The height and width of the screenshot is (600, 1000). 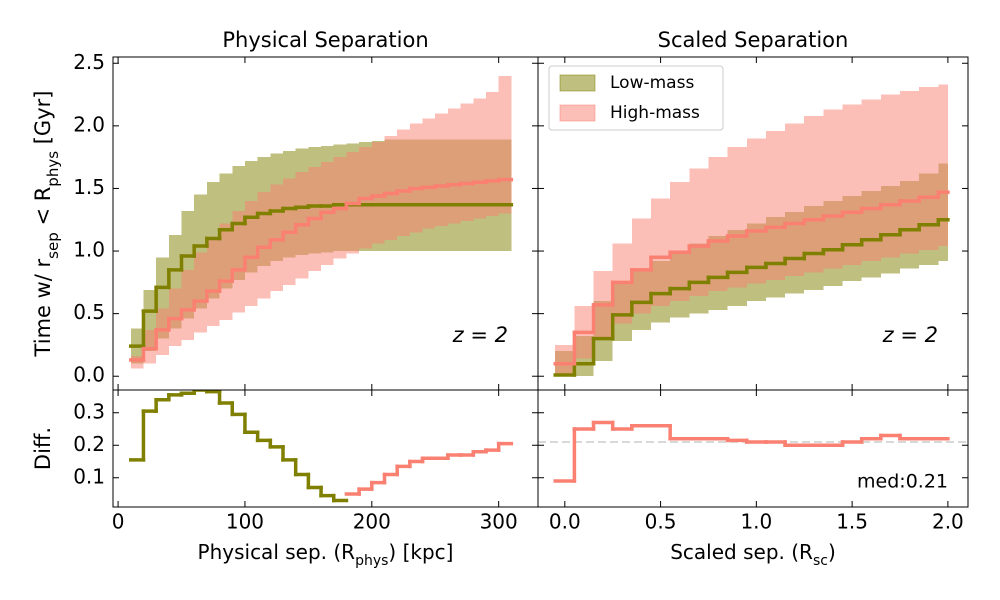 I want to click on y-tick-label: 0.1, so click(x=89, y=476).